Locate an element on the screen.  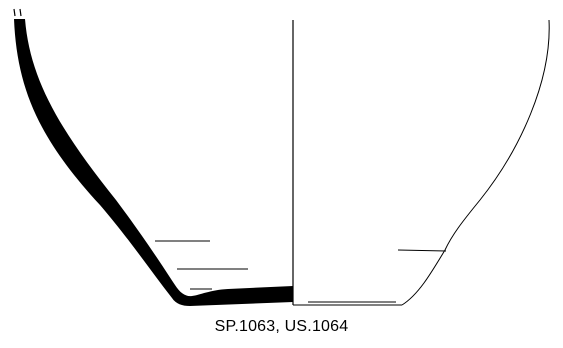
drawing-caption: SP.1063, US.1064 is located at coordinates (281, 326).